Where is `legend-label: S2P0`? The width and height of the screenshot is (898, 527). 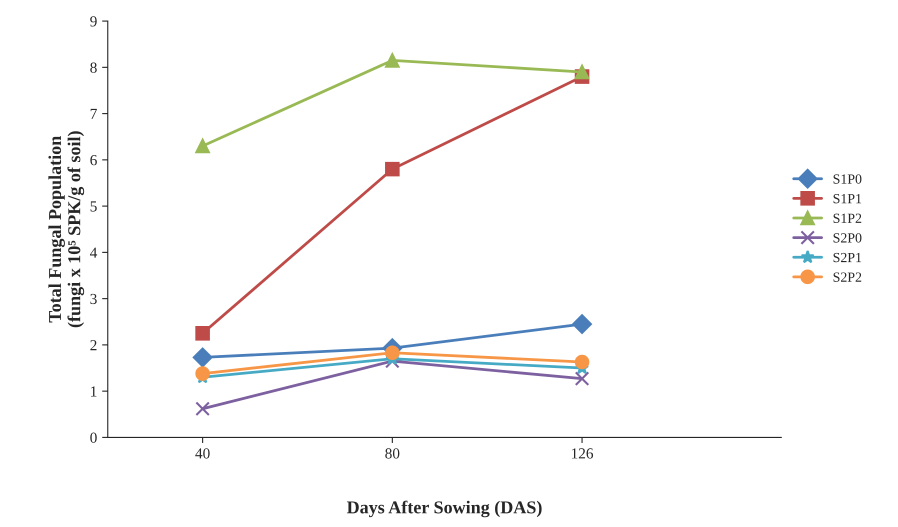
legend-label: S2P0 is located at coordinates (848, 238).